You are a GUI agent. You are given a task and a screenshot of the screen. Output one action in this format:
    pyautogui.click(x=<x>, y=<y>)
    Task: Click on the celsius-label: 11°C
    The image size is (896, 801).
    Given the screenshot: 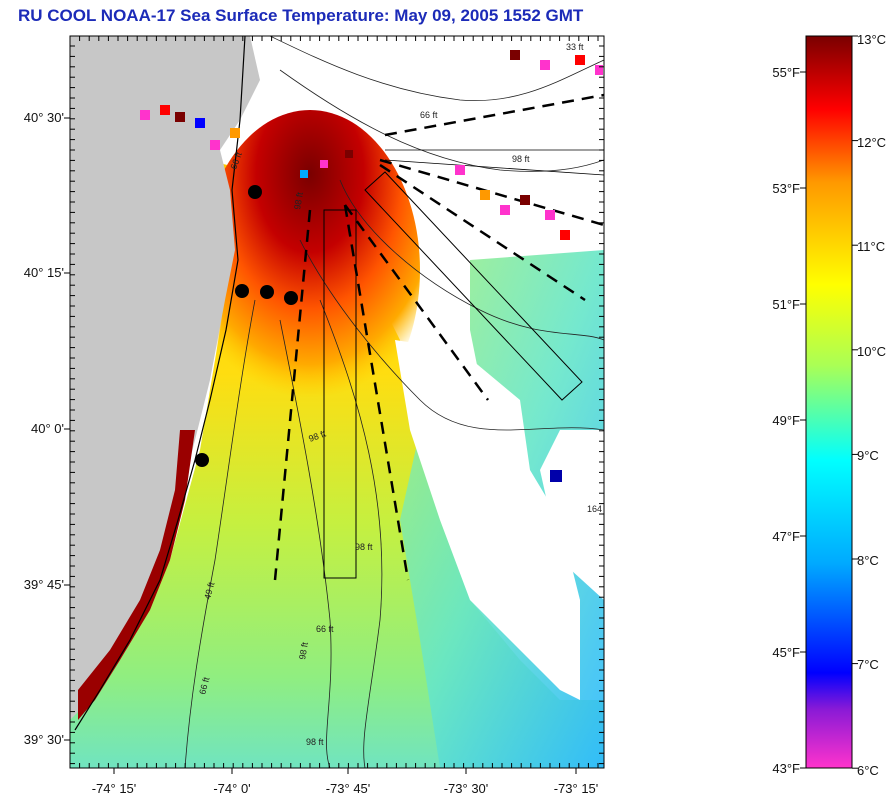 What is the action you would take?
    pyautogui.click(x=871, y=246)
    